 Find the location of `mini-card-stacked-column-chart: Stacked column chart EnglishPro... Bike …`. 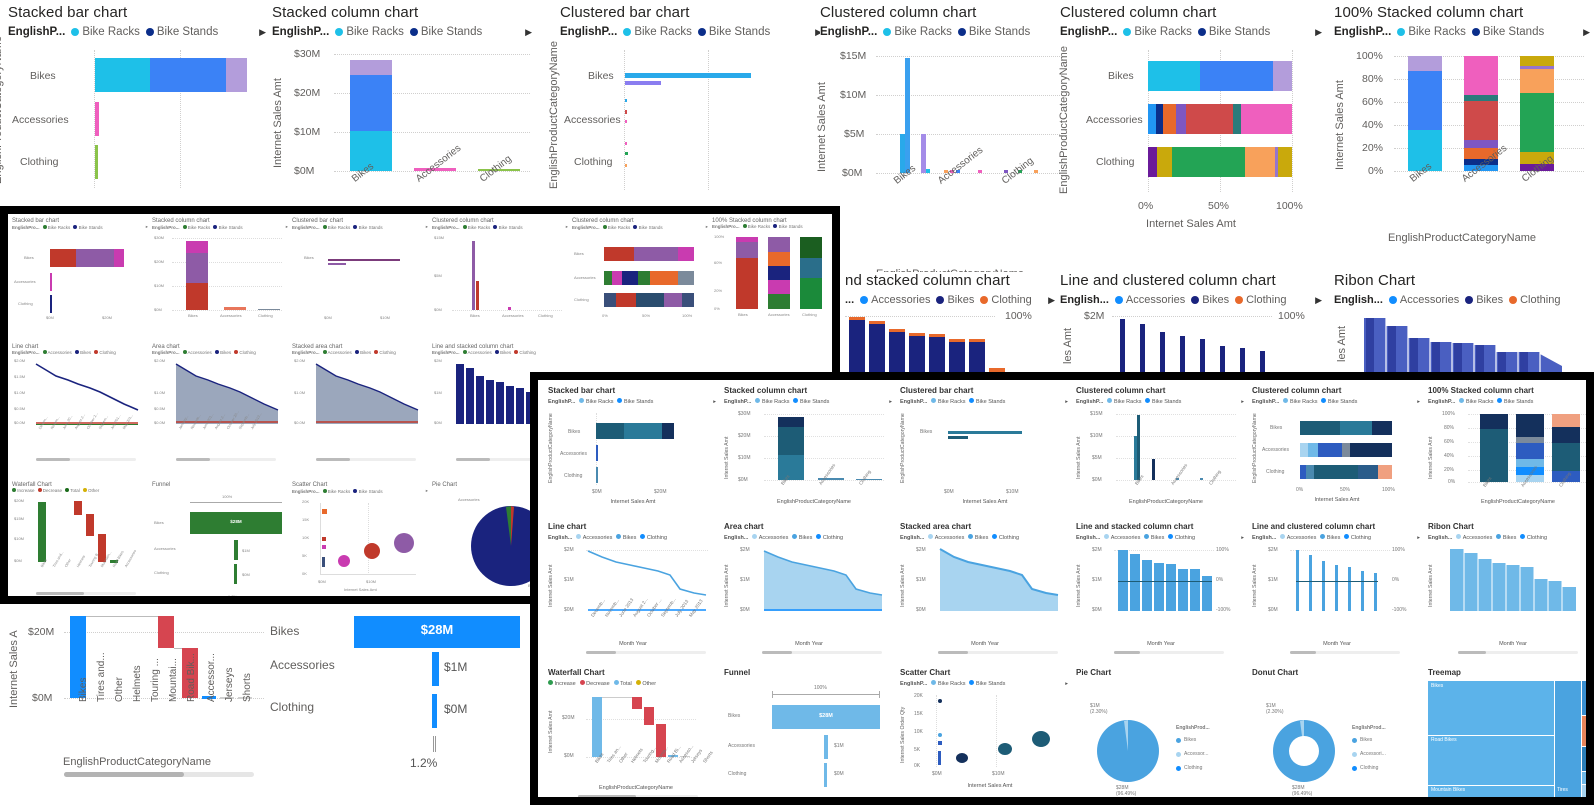

mini-card-stacked-column-chart: Stacked column chart EnglishPro... Bike … is located at coordinates (220, 278).